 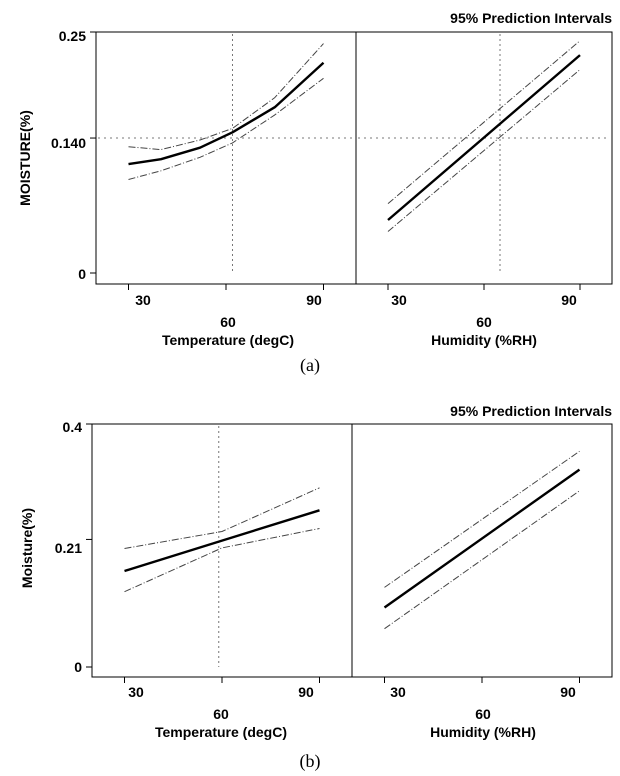 What do you see at coordinates (484, 150) in the screenshot?
I see `chart-a-panel-2-lower-line` at bounding box center [484, 150].